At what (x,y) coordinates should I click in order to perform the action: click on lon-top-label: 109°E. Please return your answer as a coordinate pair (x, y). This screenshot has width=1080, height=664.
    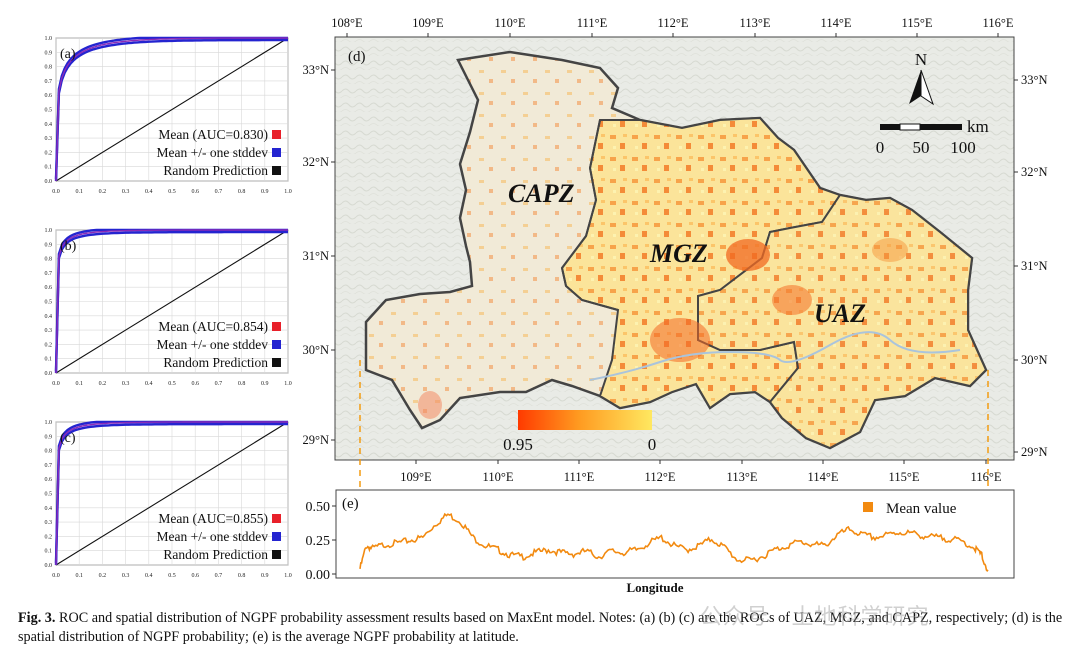
    Looking at the image, I should click on (428, 23).